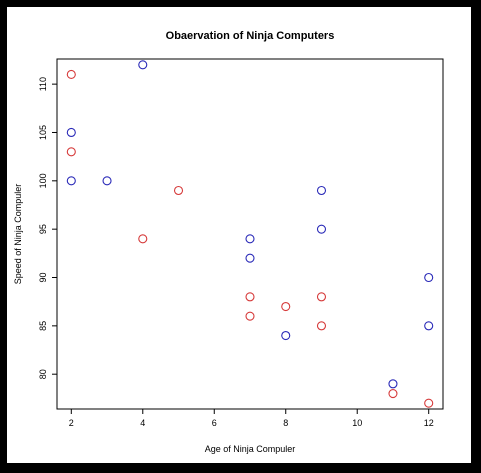  Describe the element at coordinates (357, 423) in the screenshot. I see `x-tick-label: 10` at that location.